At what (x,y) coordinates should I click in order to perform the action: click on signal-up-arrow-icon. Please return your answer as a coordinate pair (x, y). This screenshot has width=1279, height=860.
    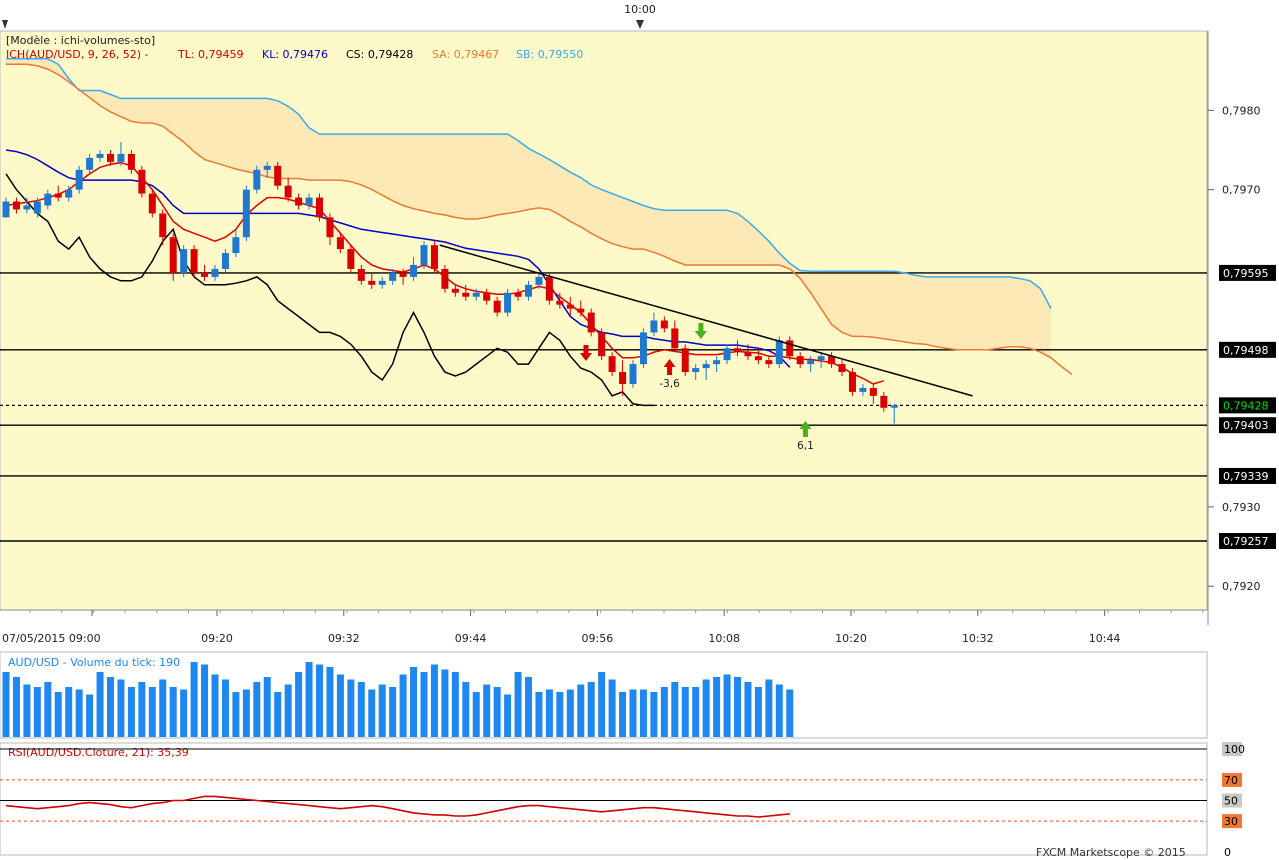
    Looking at the image, I should click on (805, 429).